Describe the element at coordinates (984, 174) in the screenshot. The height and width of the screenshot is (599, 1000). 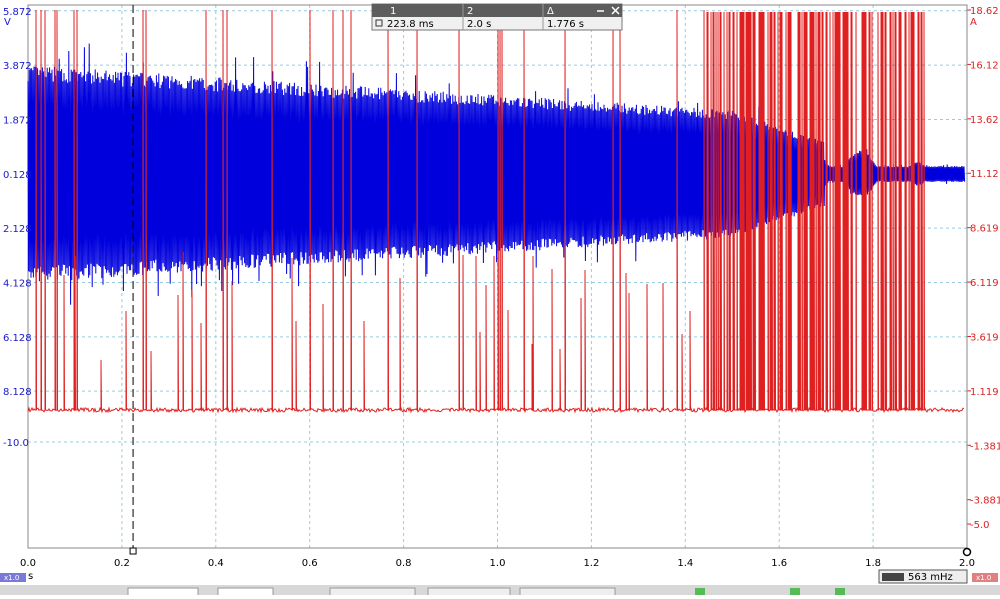
I see `right-tick-label: 11.12` at that location.